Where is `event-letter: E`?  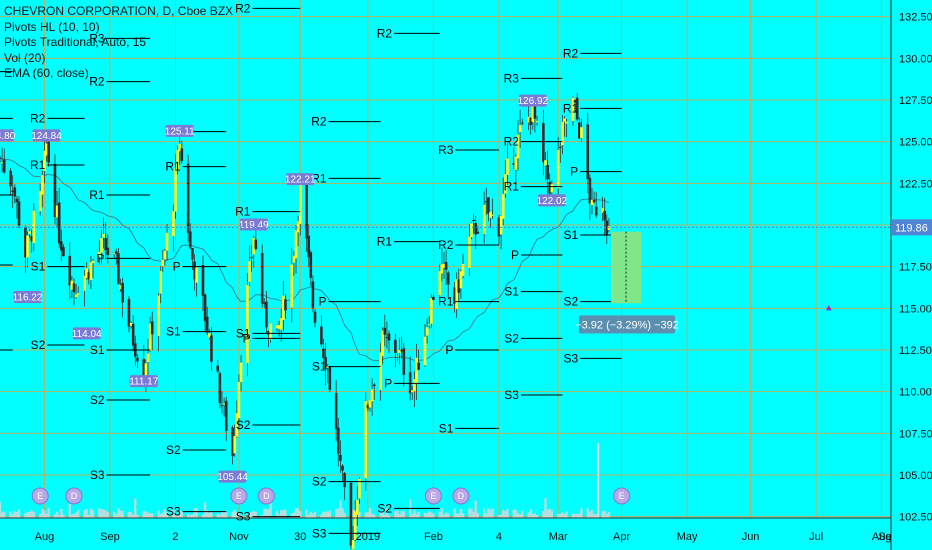 event-letter: E is located at coordinates (433, 496).